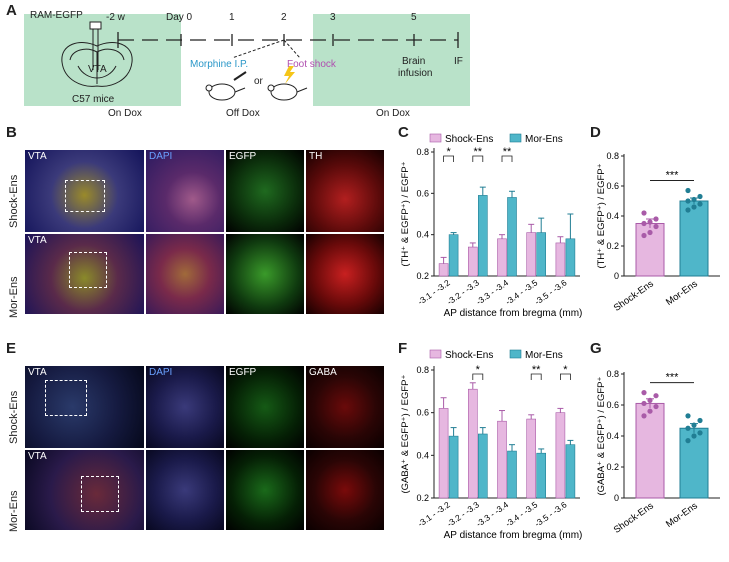 The height and width of the screenshot is (562, 729). I want to click on row-label-shock: Shock-Ens, so click(14, 417).